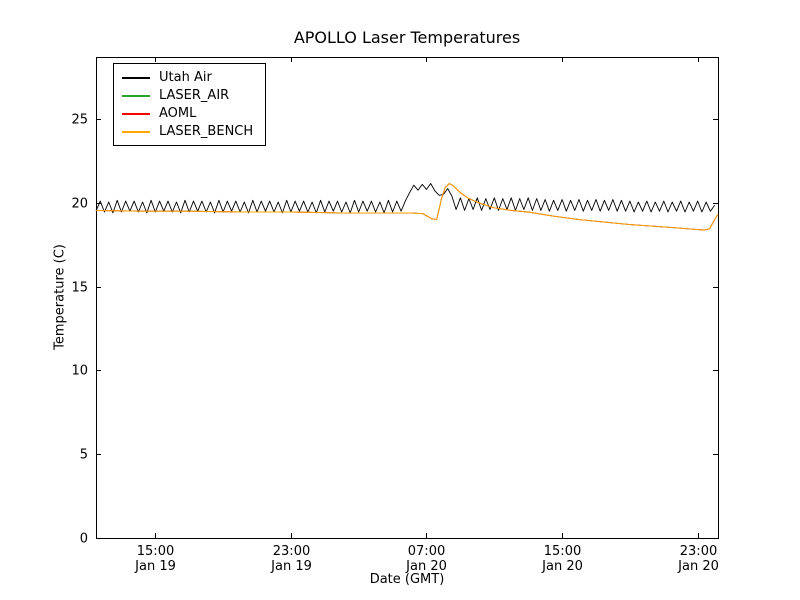 Image resolution: width=800 pixels, height=600 pixels. Describe the element at coordinates (84, 455) in the screenshot. I see `y-tick-label: 5` at that location.